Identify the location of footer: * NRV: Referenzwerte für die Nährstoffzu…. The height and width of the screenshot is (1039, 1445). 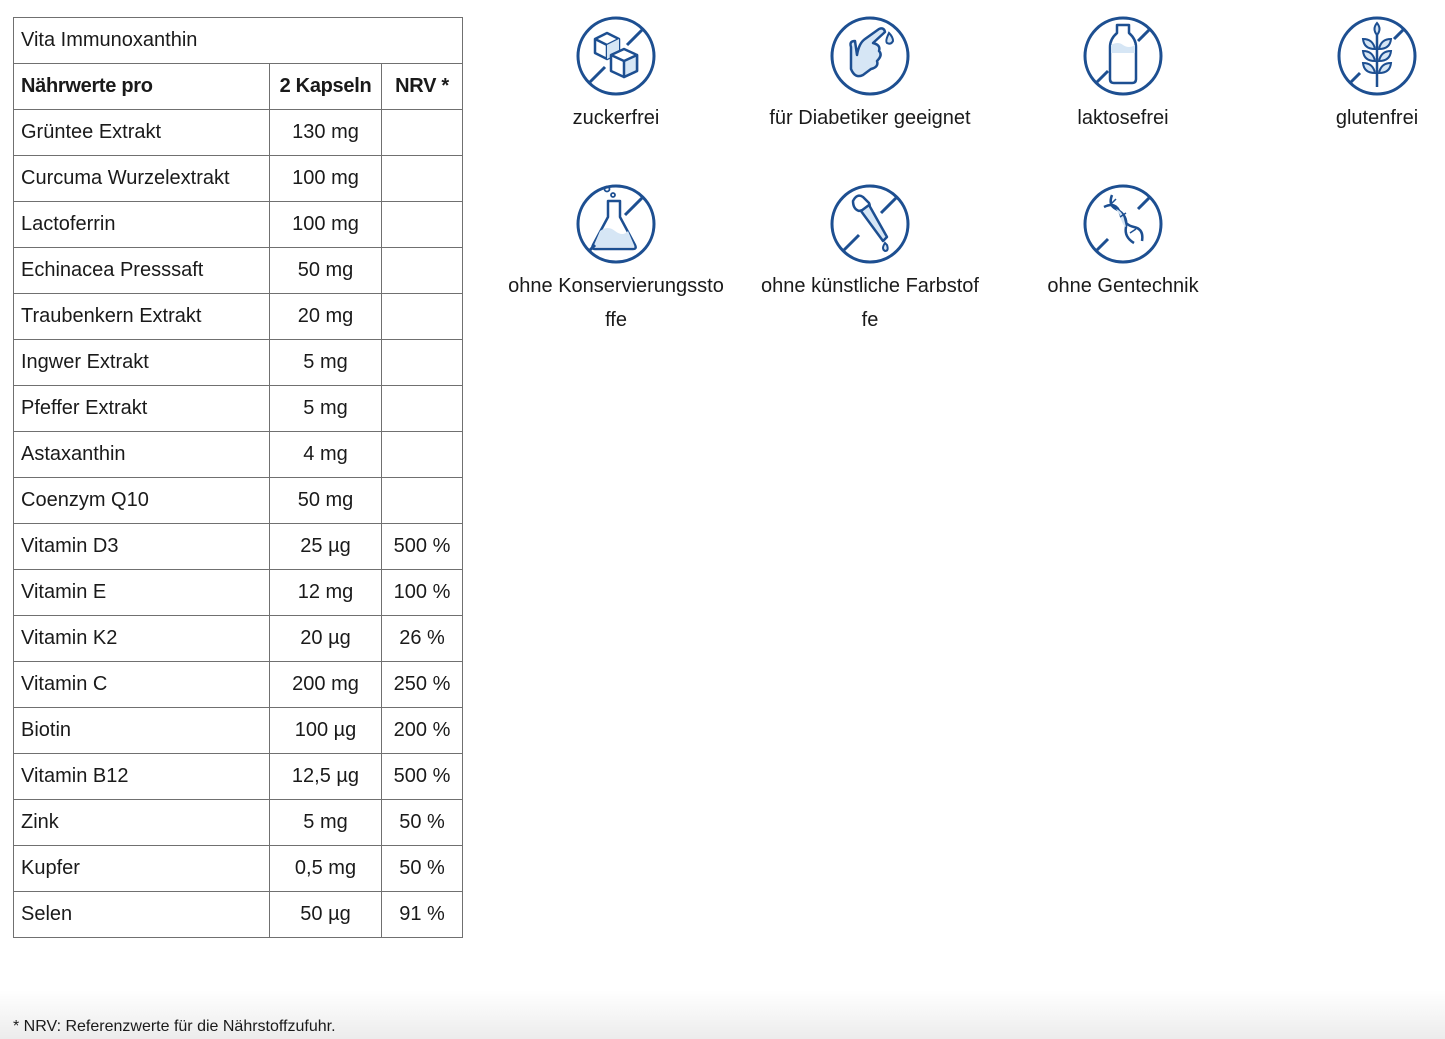
(722, 1014).